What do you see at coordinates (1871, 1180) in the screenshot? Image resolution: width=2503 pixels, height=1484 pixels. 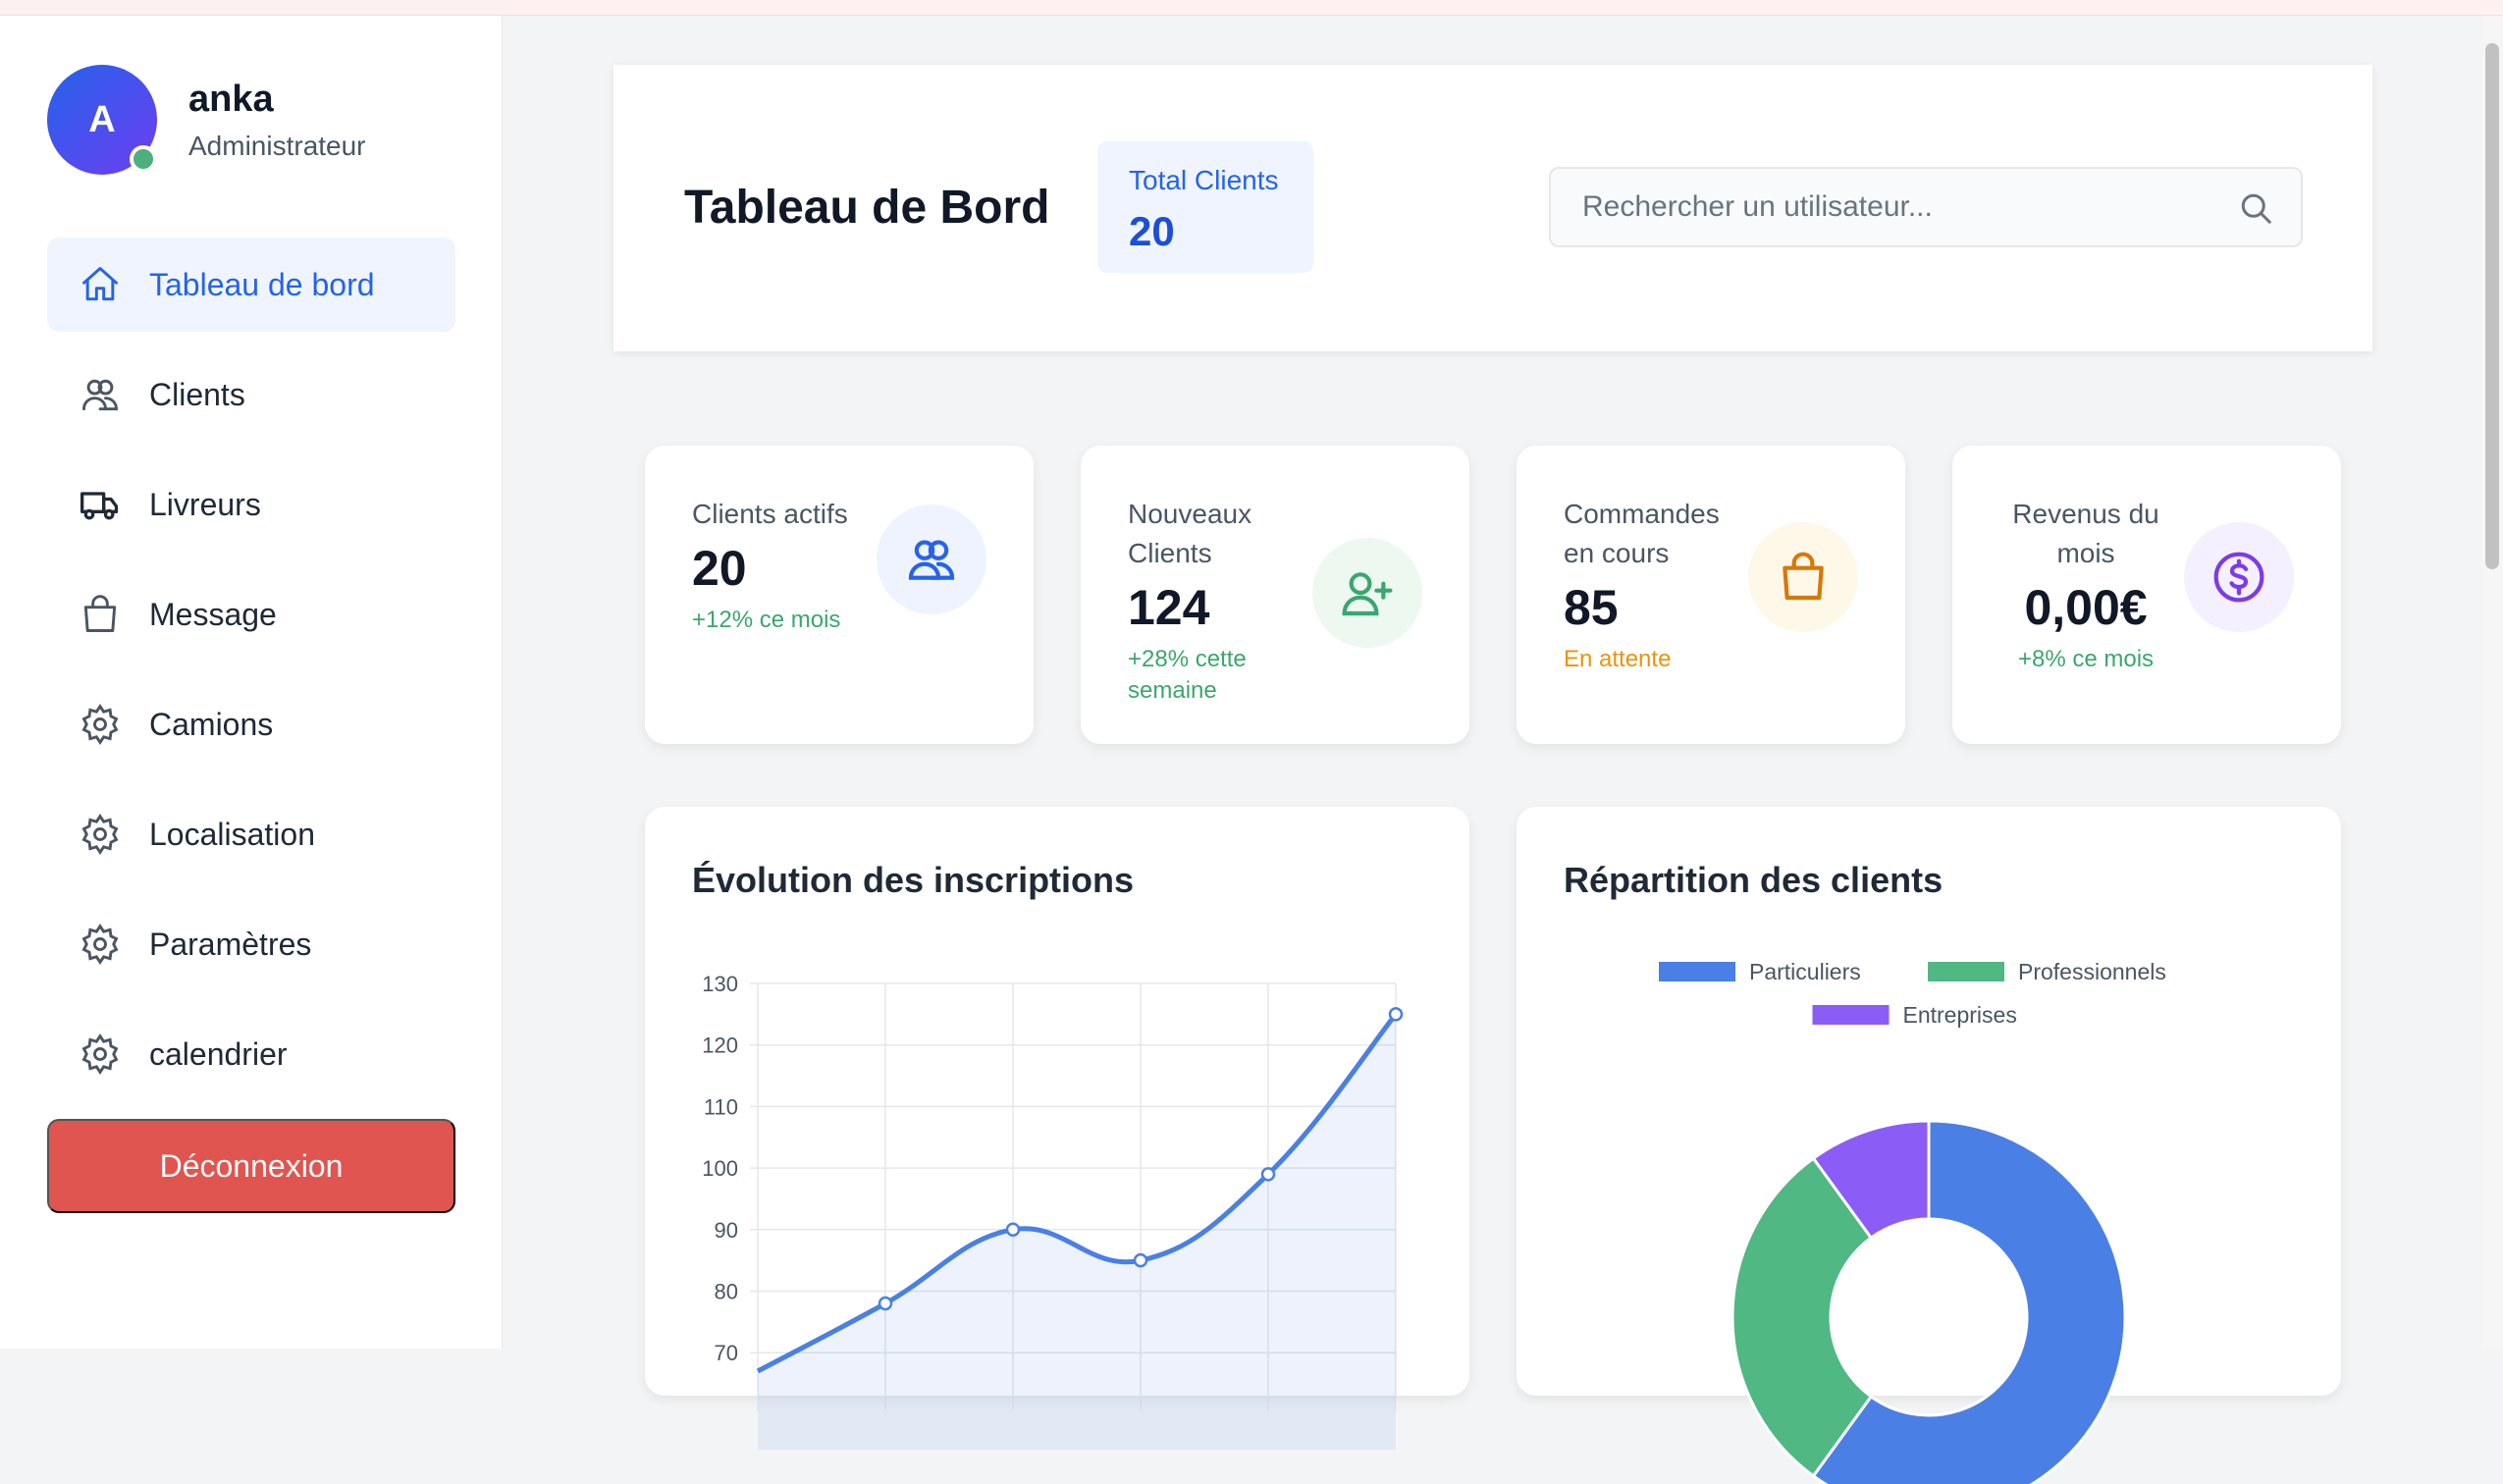 I see `donut-slice-entreprises` at bounding box center [1871, 1180].